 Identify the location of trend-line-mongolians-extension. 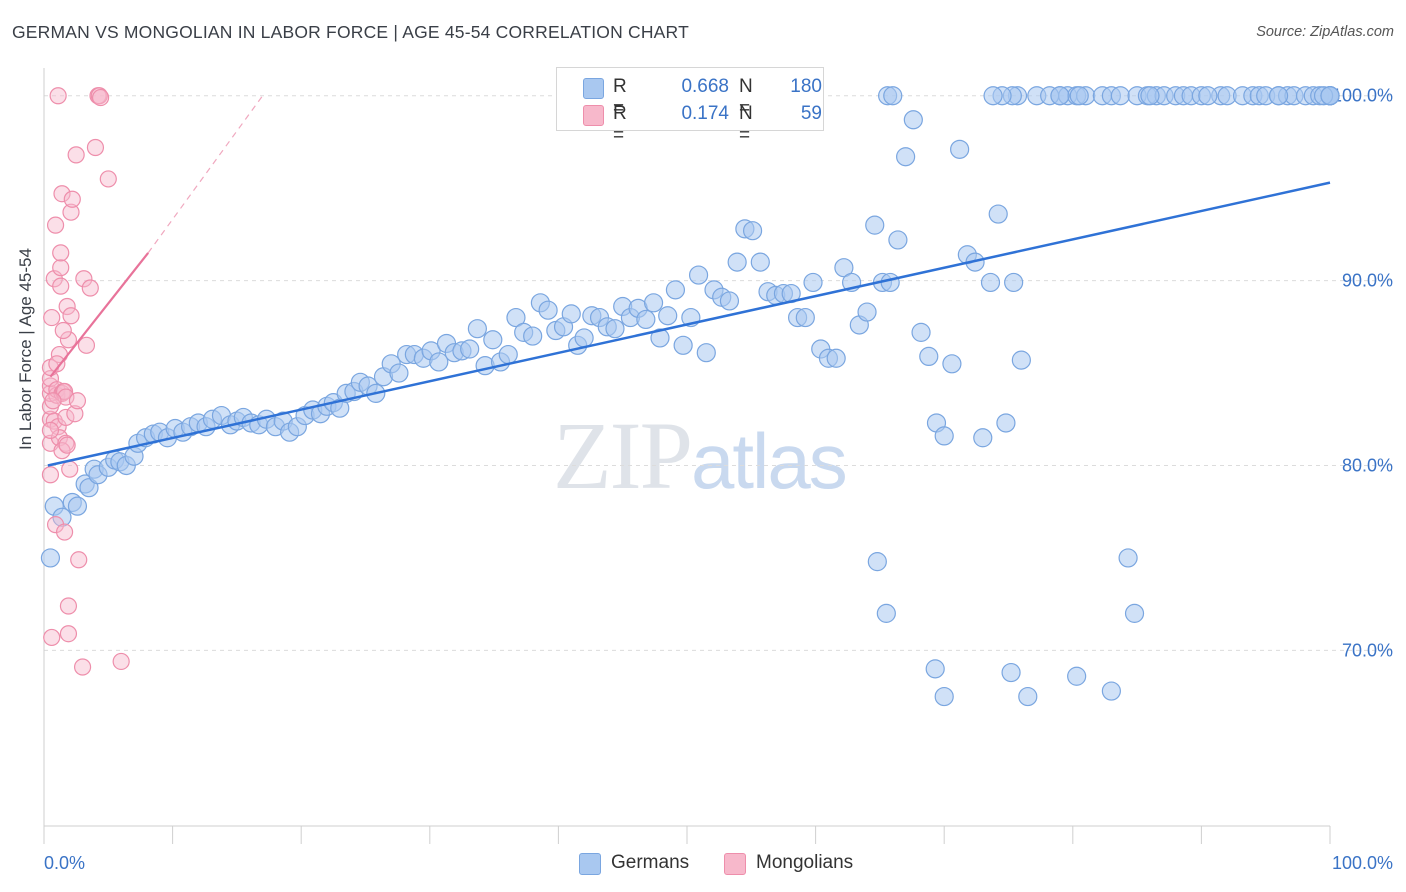
(205, 174).